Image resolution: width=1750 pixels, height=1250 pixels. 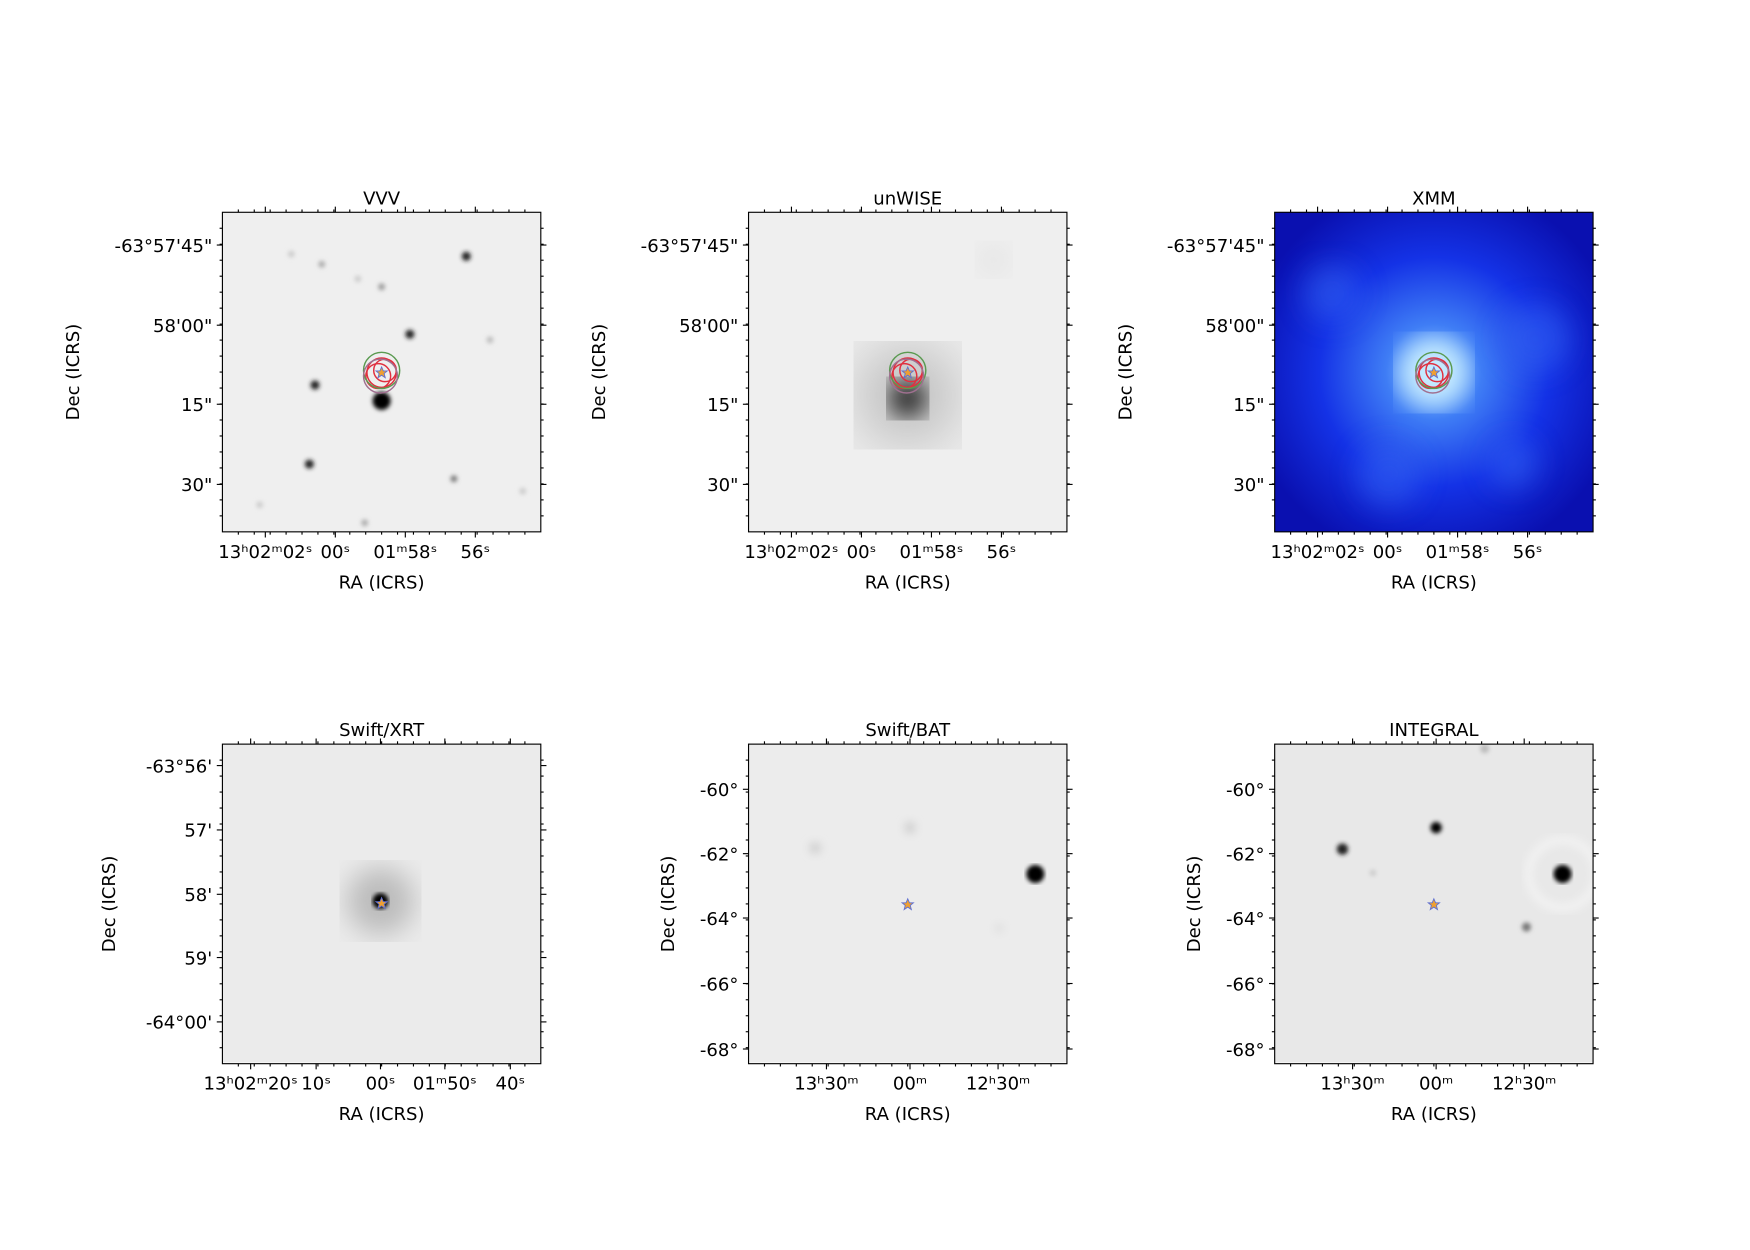 I want to click on y-tick-label: -63°56', so click(x=179, y=766).